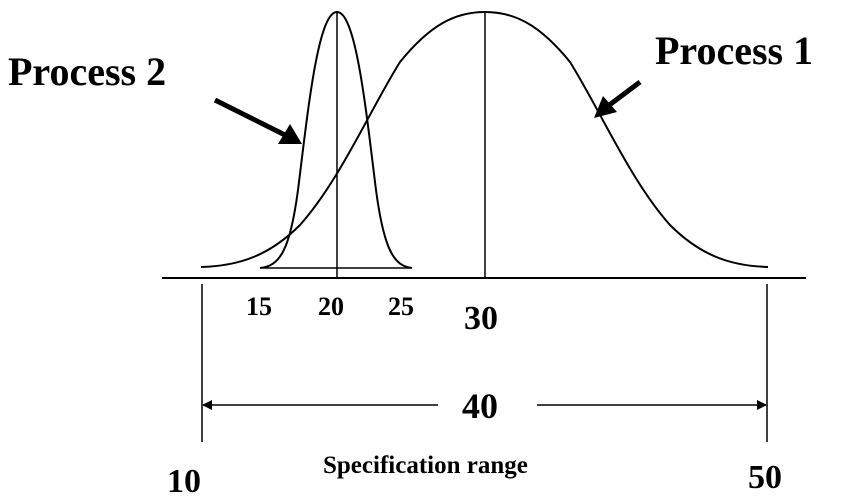 The height and width of the screenshot is (497, 854). Describe the element at coordinates (481, 318) in the screenshot. I see `tick-label-30: 30` at that location.